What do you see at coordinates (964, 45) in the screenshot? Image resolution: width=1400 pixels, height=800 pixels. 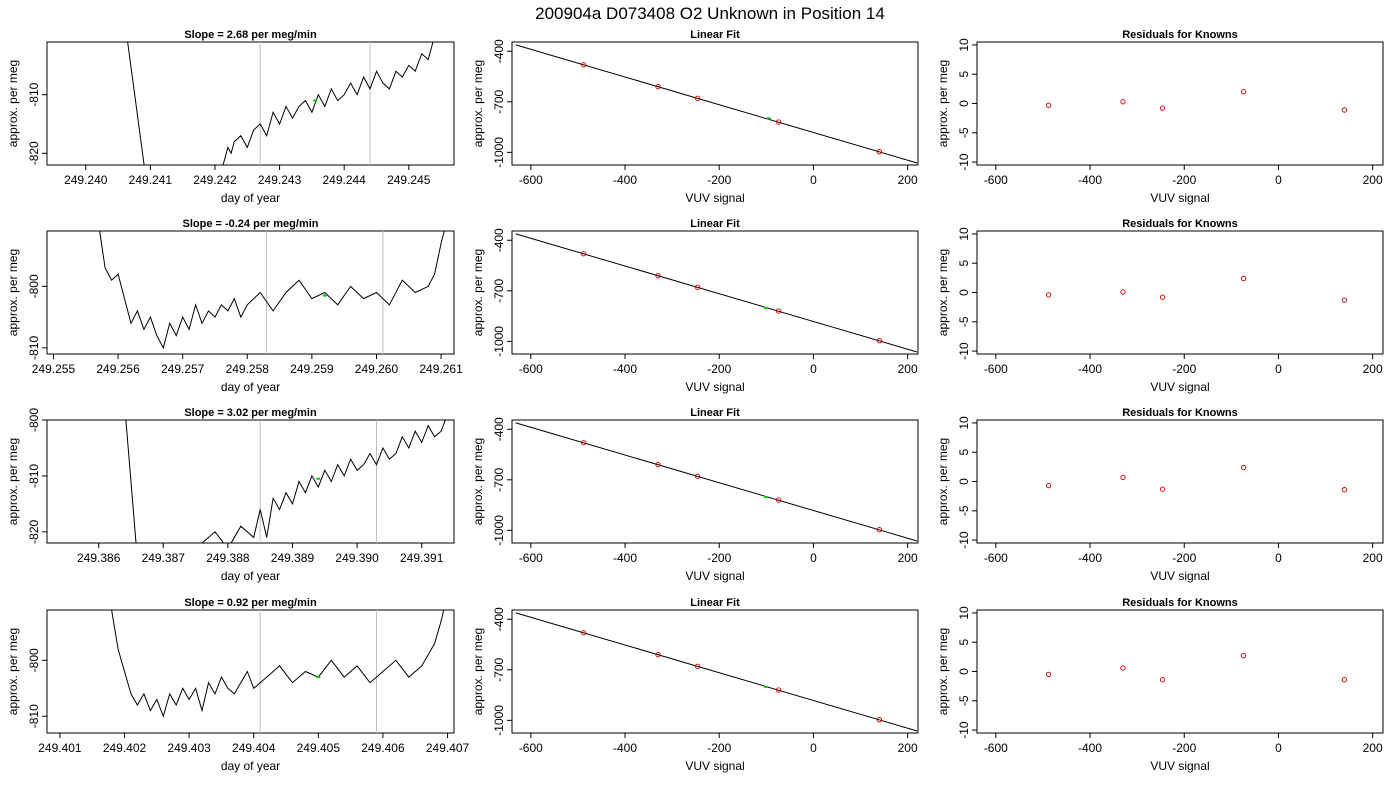 I see `y-tick-label: 10` at bounding box center [964, 45].